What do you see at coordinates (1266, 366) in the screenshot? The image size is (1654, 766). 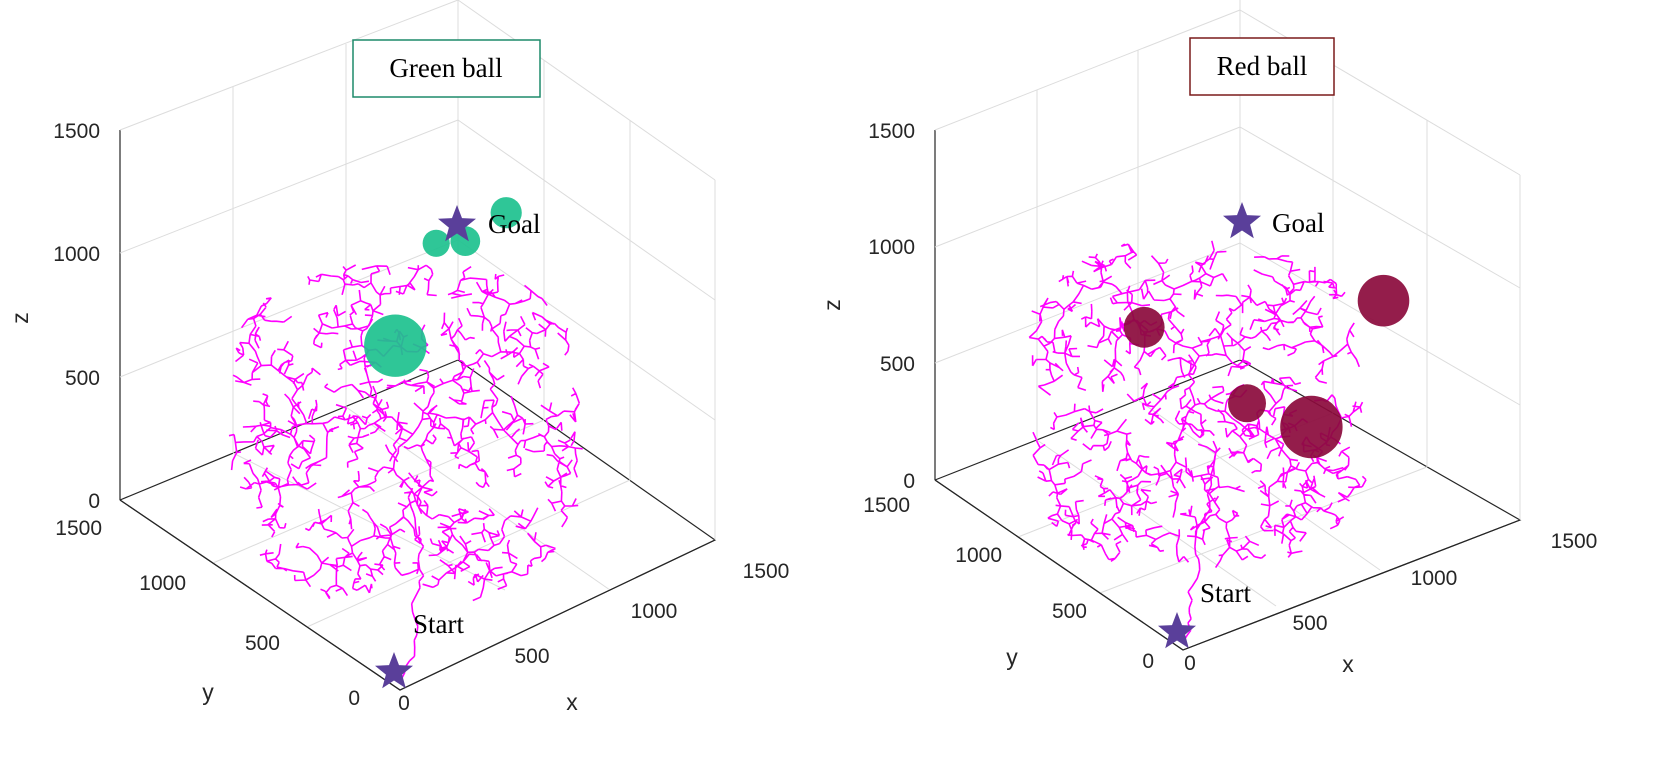 I see `obstacles-right` at bounding box center [1266, 366].